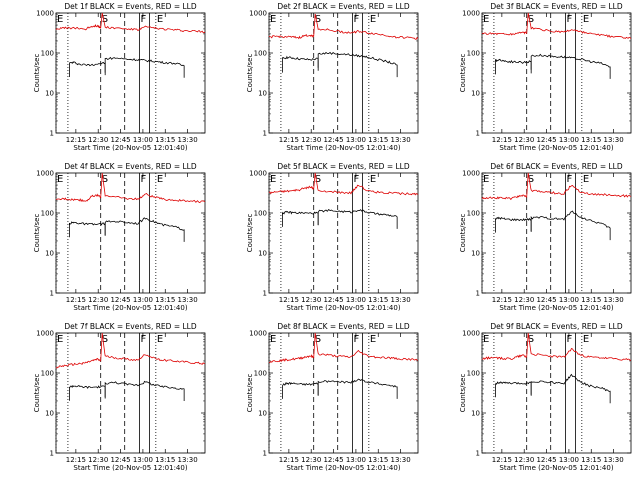 The height and width of the screenshot is (480, 640). Describe the element at coordinates (556, 166) in the screenshot. I see `chart-title: Det 6f BLACK = Events, RED = LLD` at that location.